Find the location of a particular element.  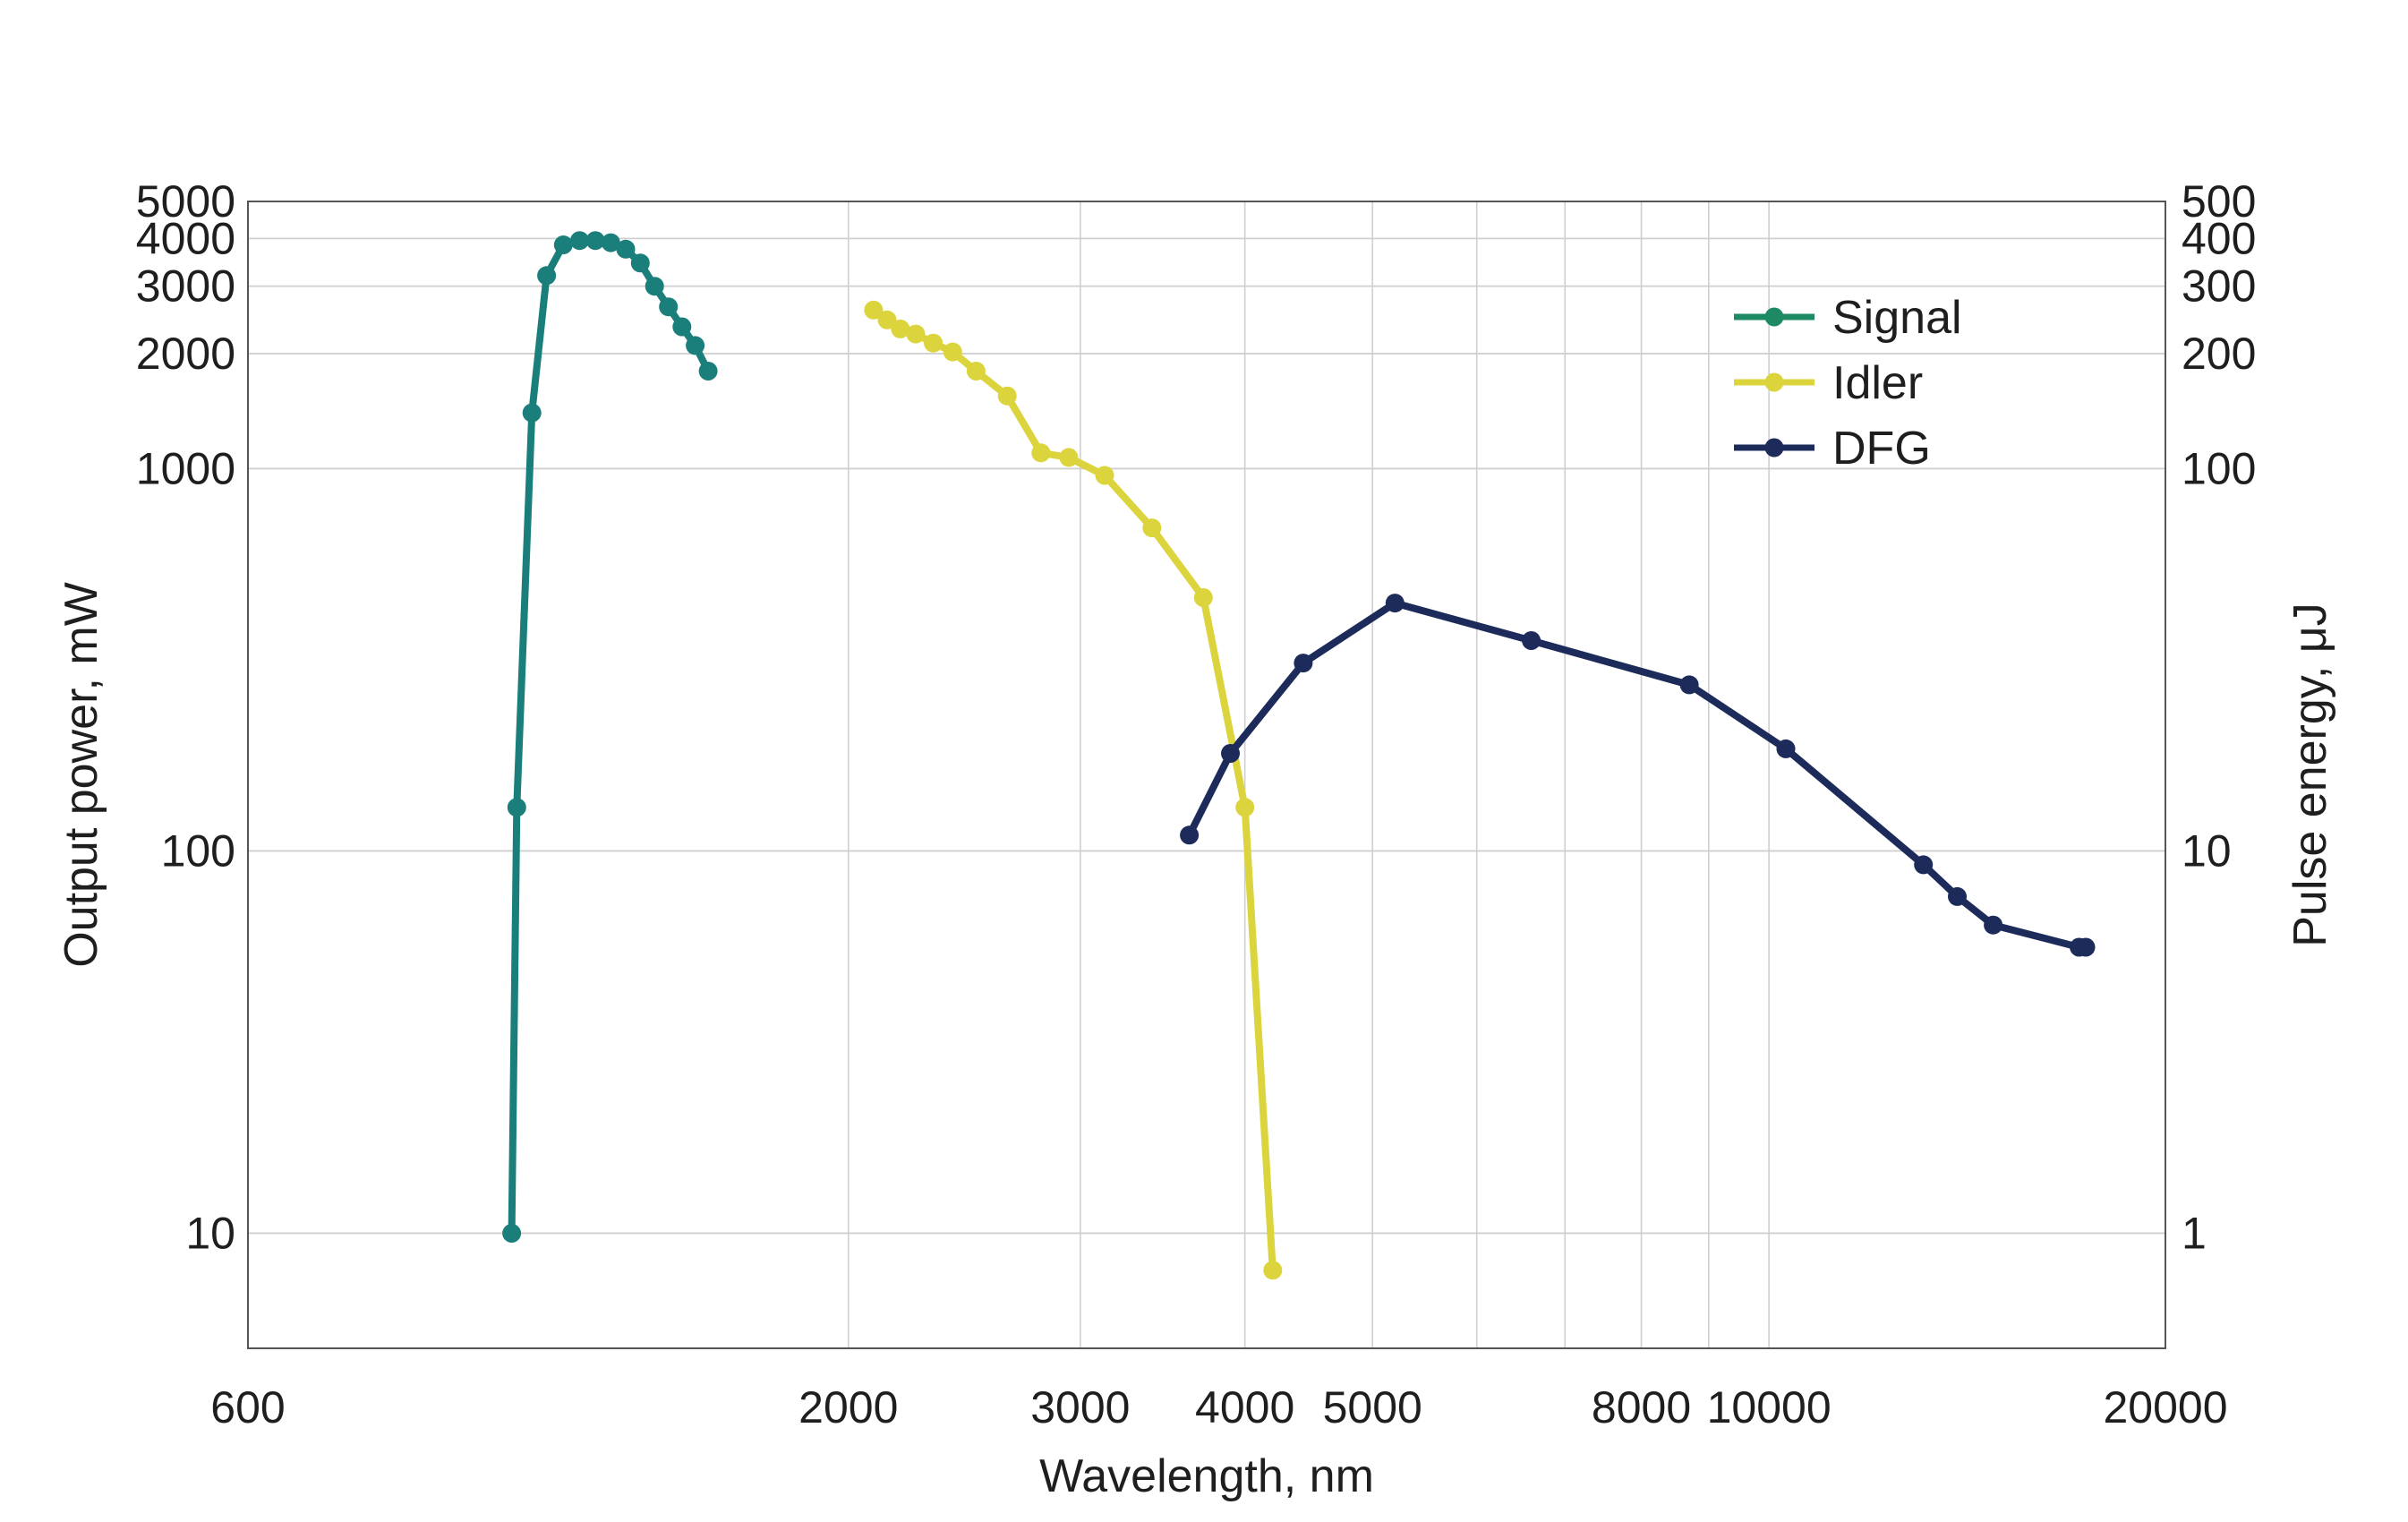

x-tick-label: 5000 is located at coordinates (1372, 1407).